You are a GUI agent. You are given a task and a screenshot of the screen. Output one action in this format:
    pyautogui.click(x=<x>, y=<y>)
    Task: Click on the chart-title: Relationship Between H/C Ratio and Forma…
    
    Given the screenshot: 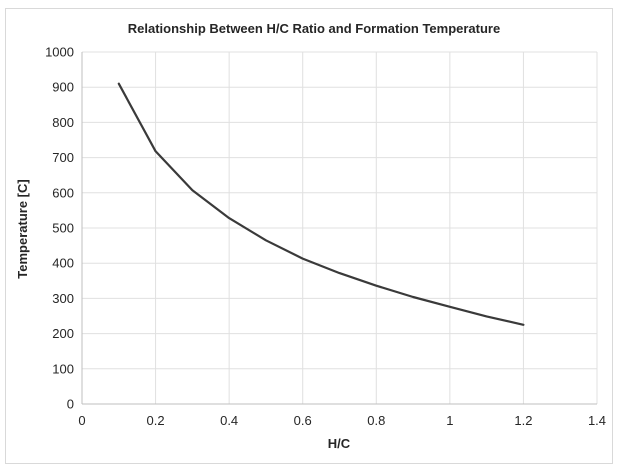 What is the action you would take?
    pyautogui.click(x=314, y=28)
    